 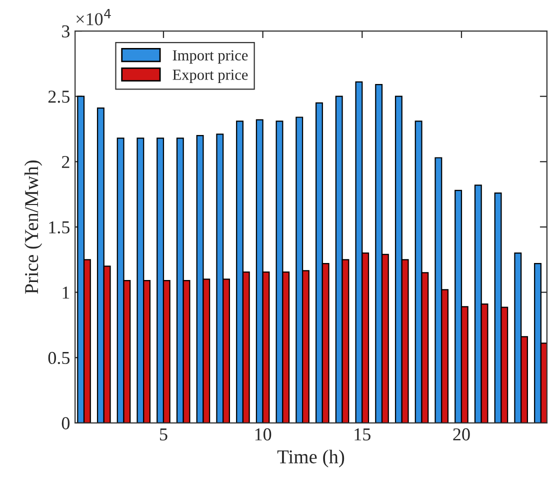 I want to click on x-tick-label: 15, so click(x=362, y=434).